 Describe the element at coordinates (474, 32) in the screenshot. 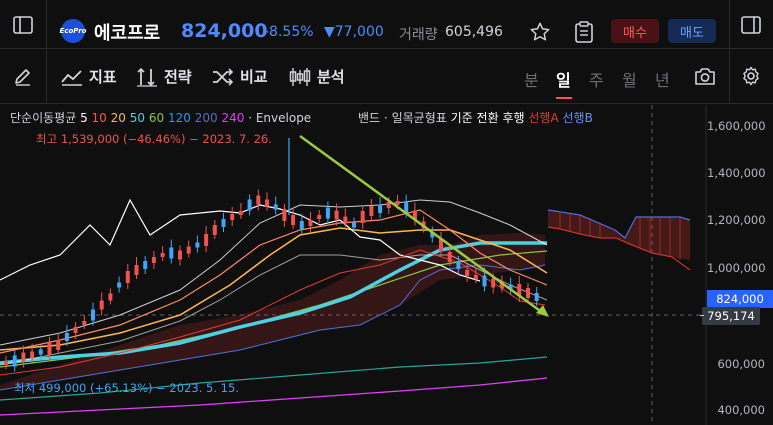

I see `volume-value: 605,496` at that location.